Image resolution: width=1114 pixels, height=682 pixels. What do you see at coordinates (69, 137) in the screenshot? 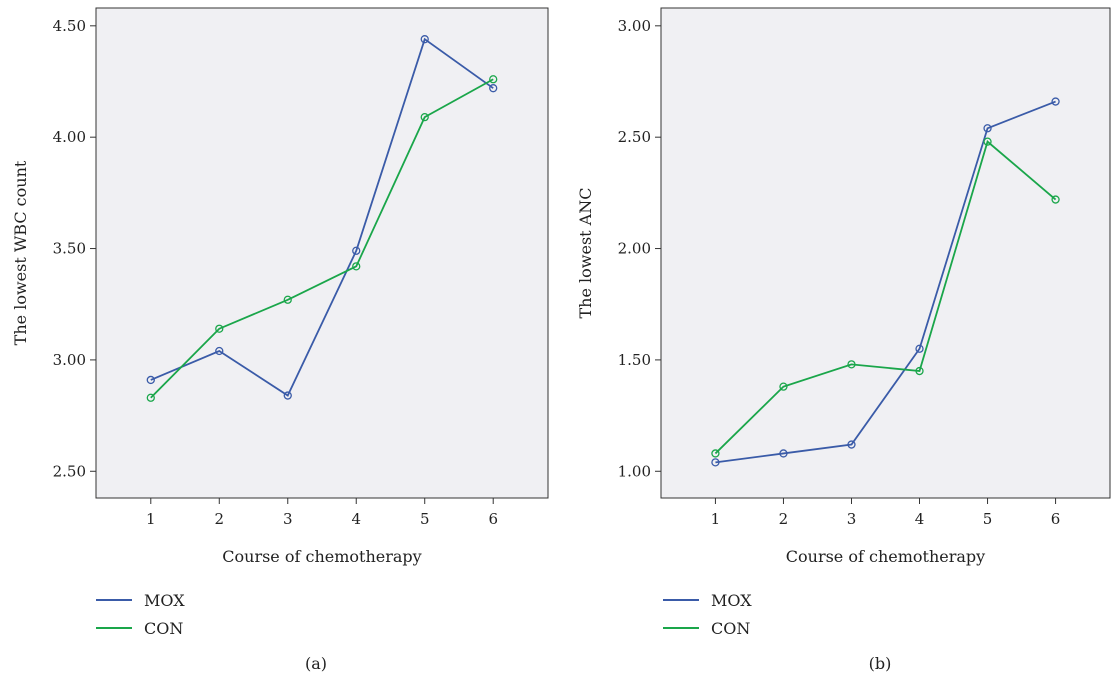
I see `y-tick-label: 4.00` at bounding box center [69, 137].